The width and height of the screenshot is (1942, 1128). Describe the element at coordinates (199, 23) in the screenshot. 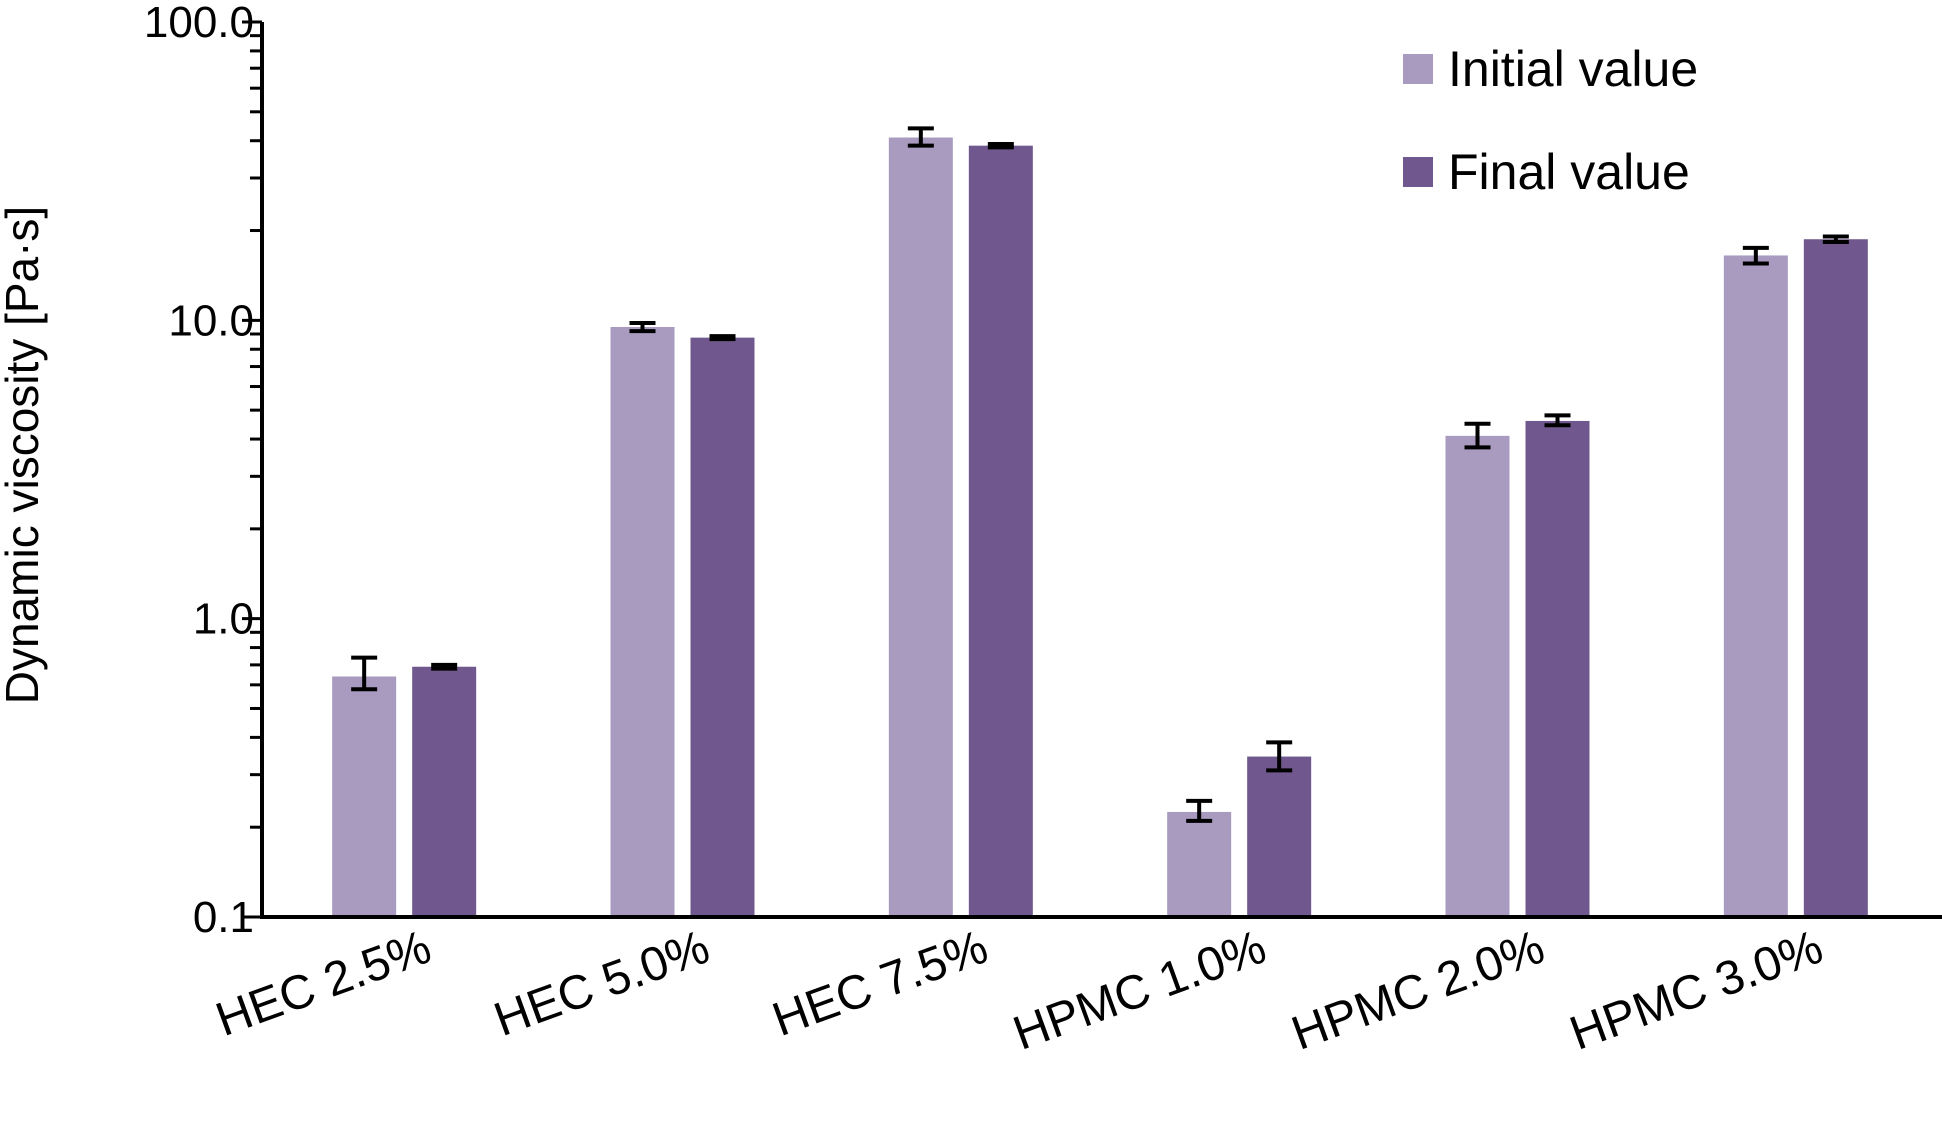

I see `y-tick-label: 100.0` at that location.